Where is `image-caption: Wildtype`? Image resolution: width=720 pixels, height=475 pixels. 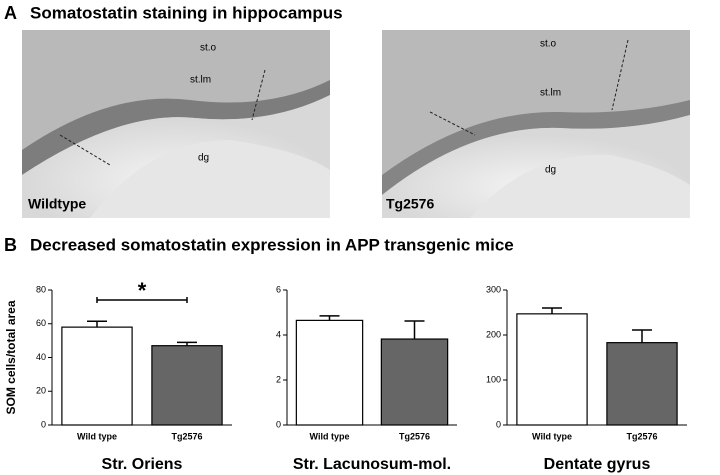
image-caption: Wildtype is located at coordinates (57, 204).